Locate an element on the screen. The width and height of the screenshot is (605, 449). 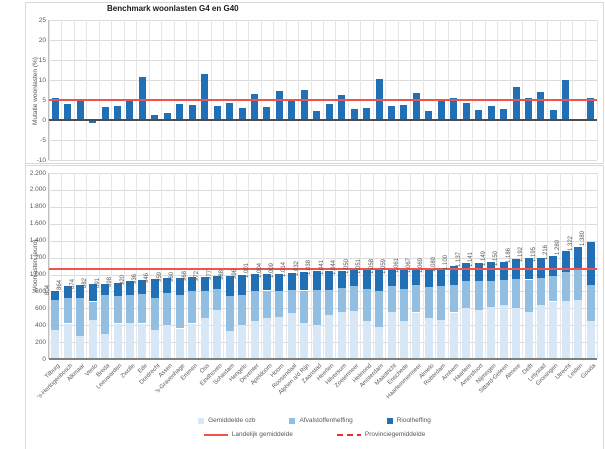
y-axis-tick-label: 15 is located at coordinates (42, 60).